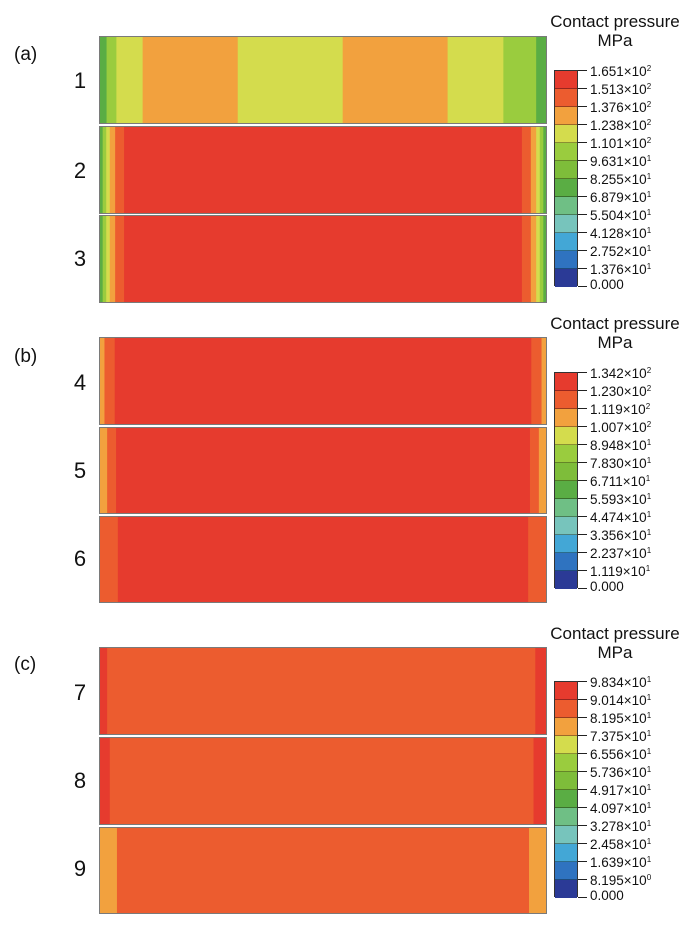 This screenshot has height=934, width=700. Describe the element at coordinates (618, 71) in the screenshot. I see `tick-mantissa: 1.651×10` at that location.